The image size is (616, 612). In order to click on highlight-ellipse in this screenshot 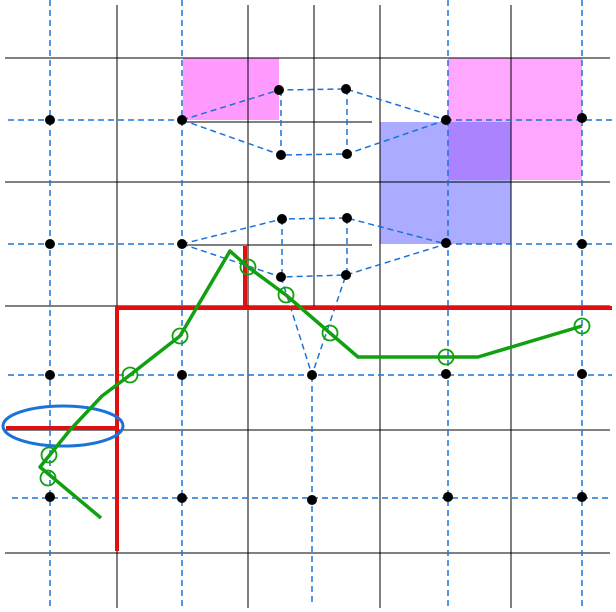, I will do `click(63, 426)`.